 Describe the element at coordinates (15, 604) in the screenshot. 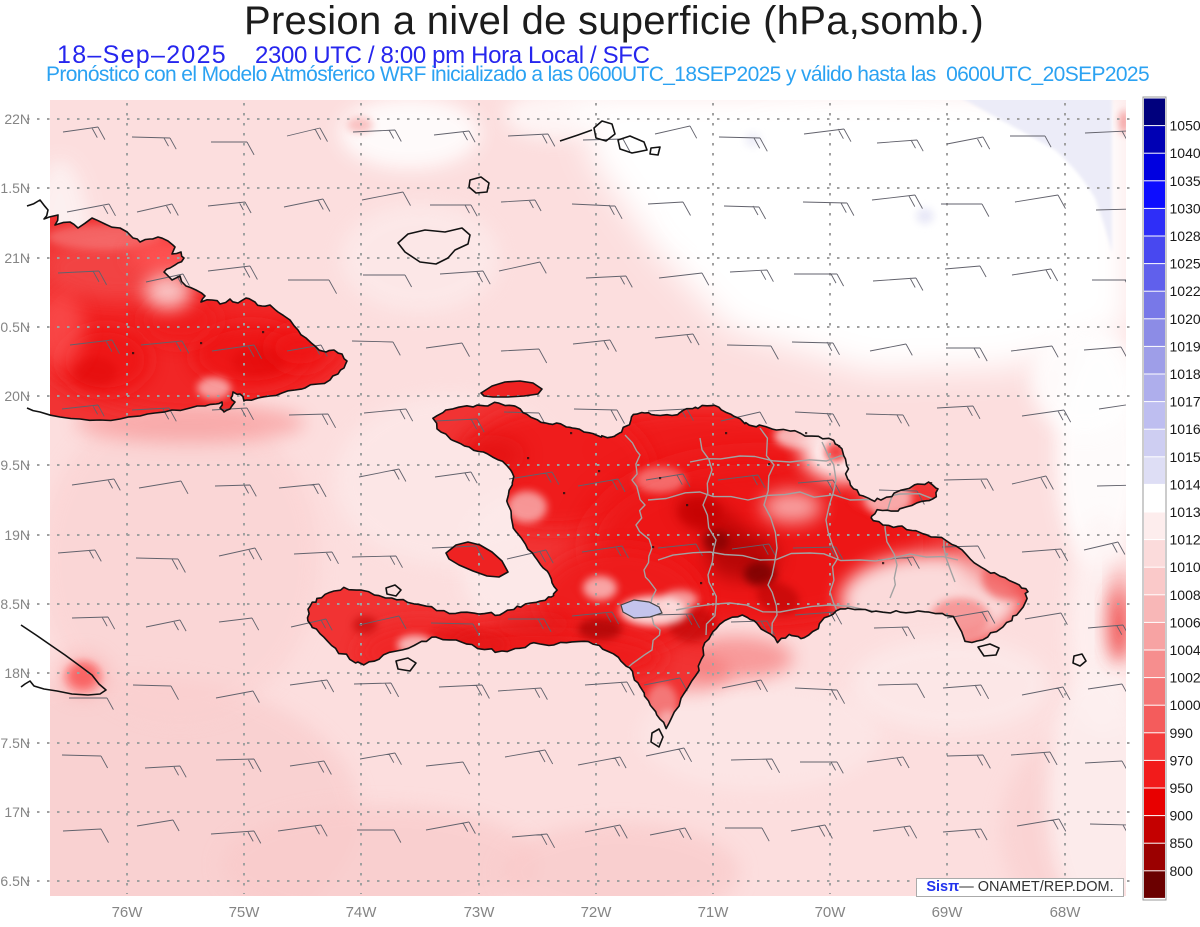

I see `svg-text: 8.5N` at that location.